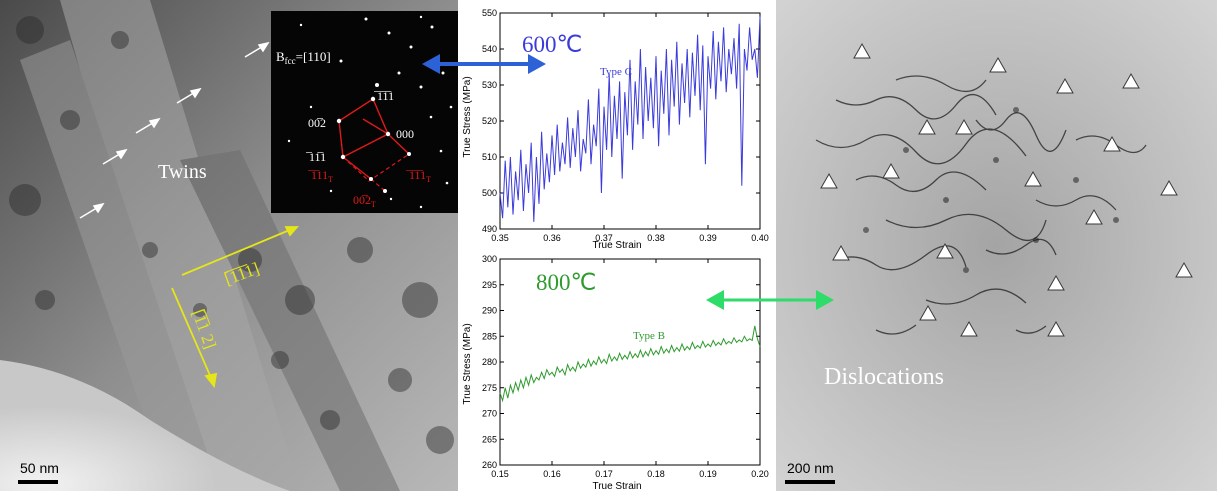 Image resolution: width=1217 pixels, height=491 pixels. I want to click on chart-800-xtick-label: 0.19, so click(708, 474).